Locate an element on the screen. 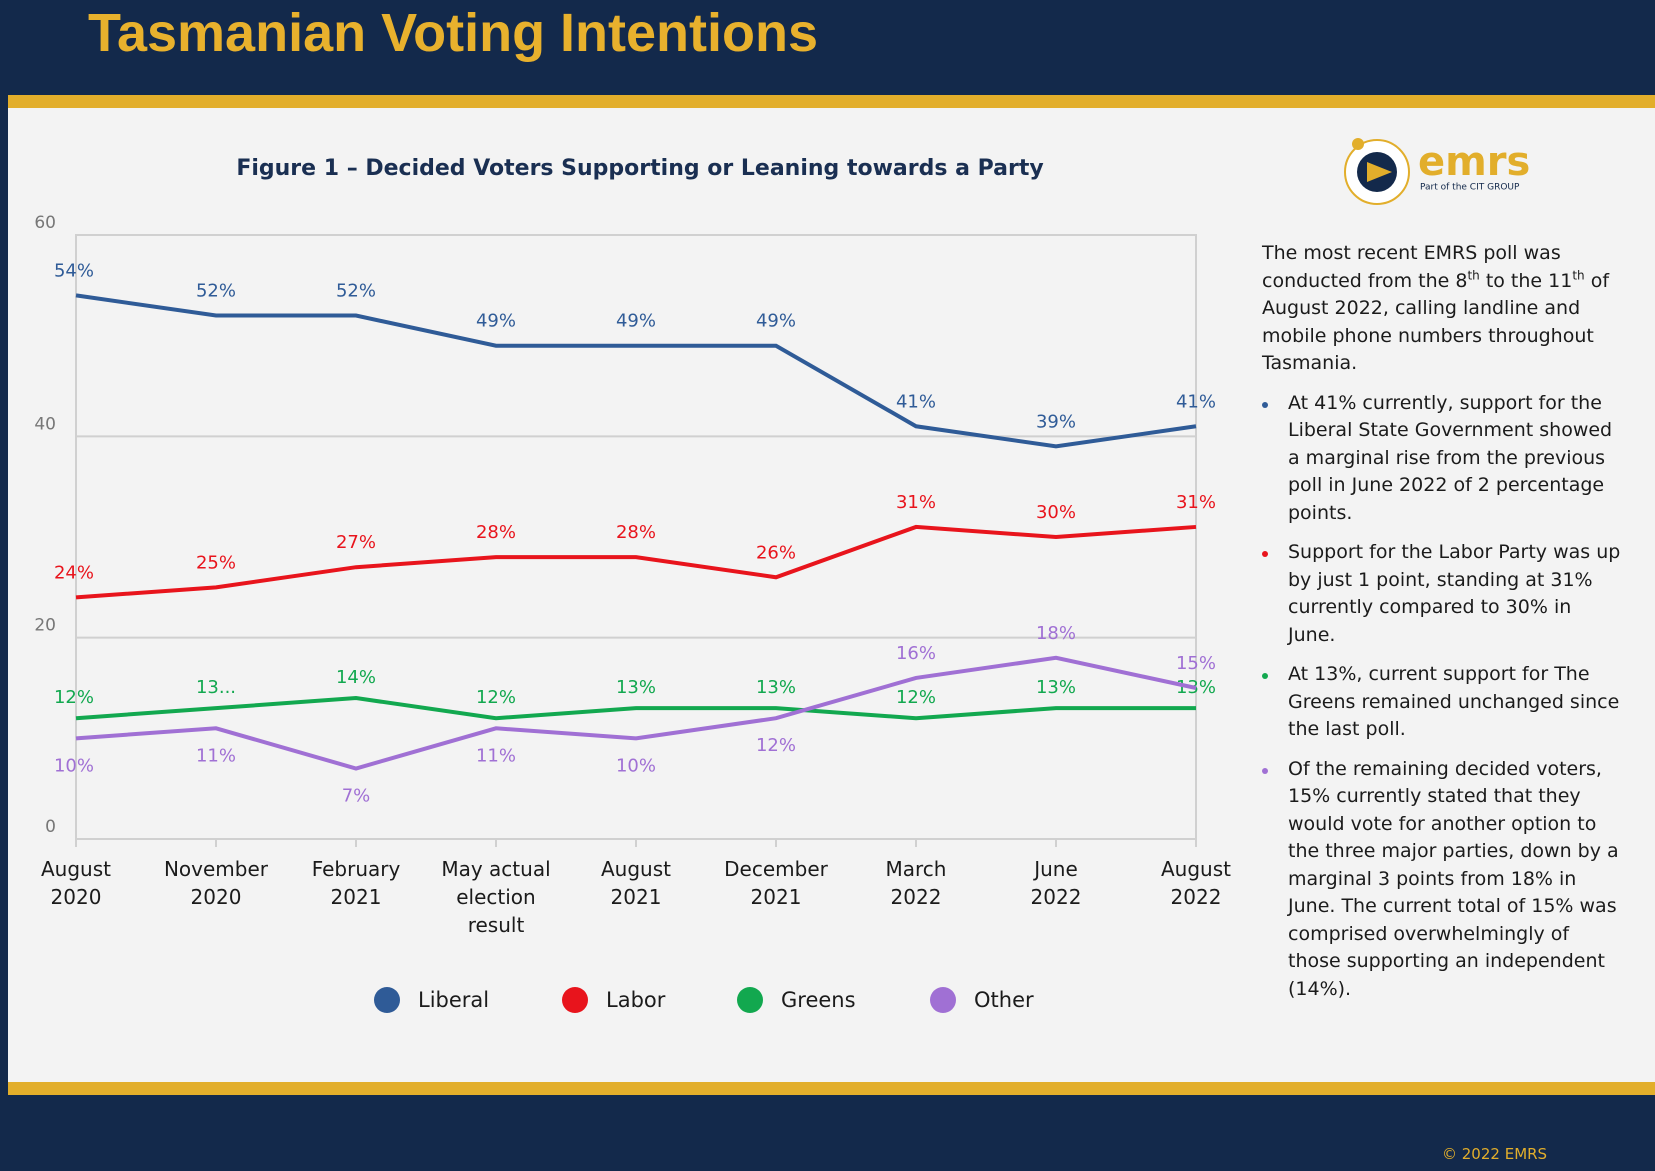  data-label: 25% is located at coordinates (216, 562).